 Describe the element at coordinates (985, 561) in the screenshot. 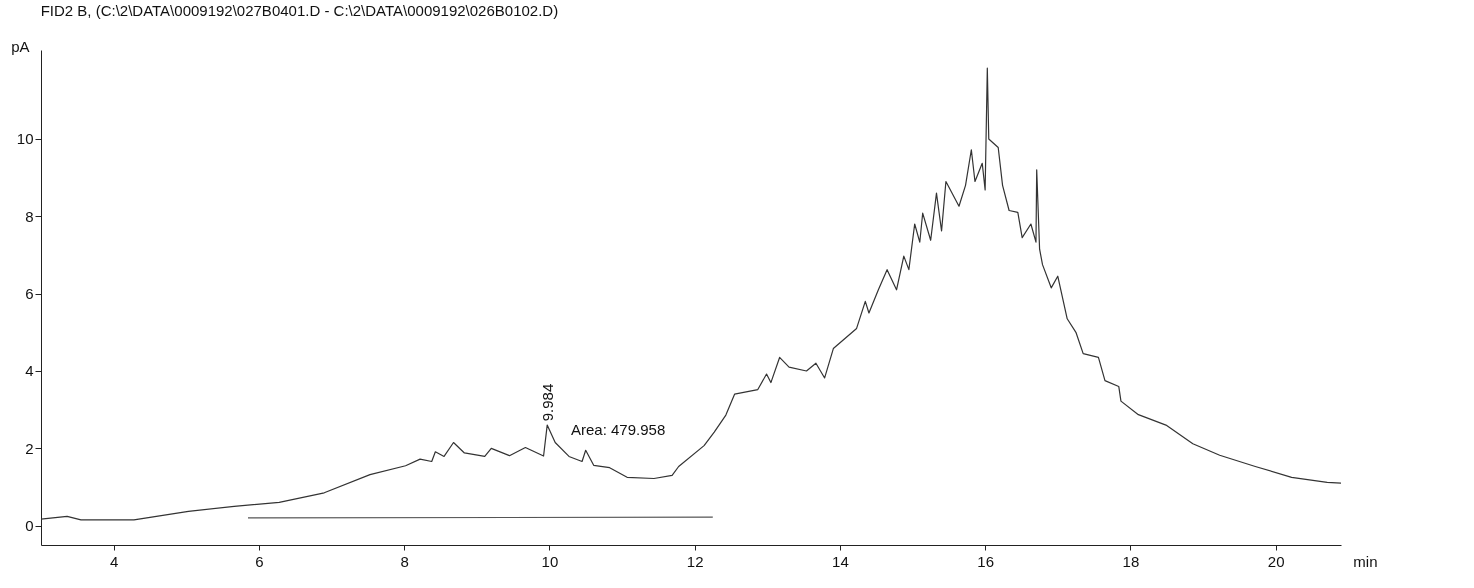

I see `x-tick-label: 16` at that location.